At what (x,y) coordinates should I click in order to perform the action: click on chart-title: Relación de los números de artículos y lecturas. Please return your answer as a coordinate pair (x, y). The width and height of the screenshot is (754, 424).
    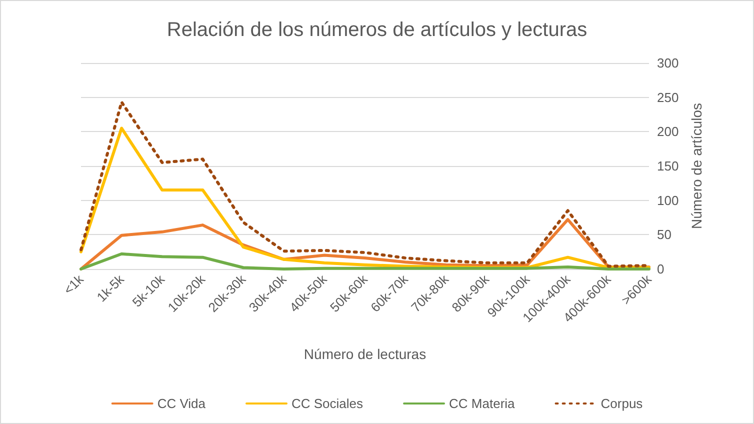
    Looking at the image, I should click on (377, 30).